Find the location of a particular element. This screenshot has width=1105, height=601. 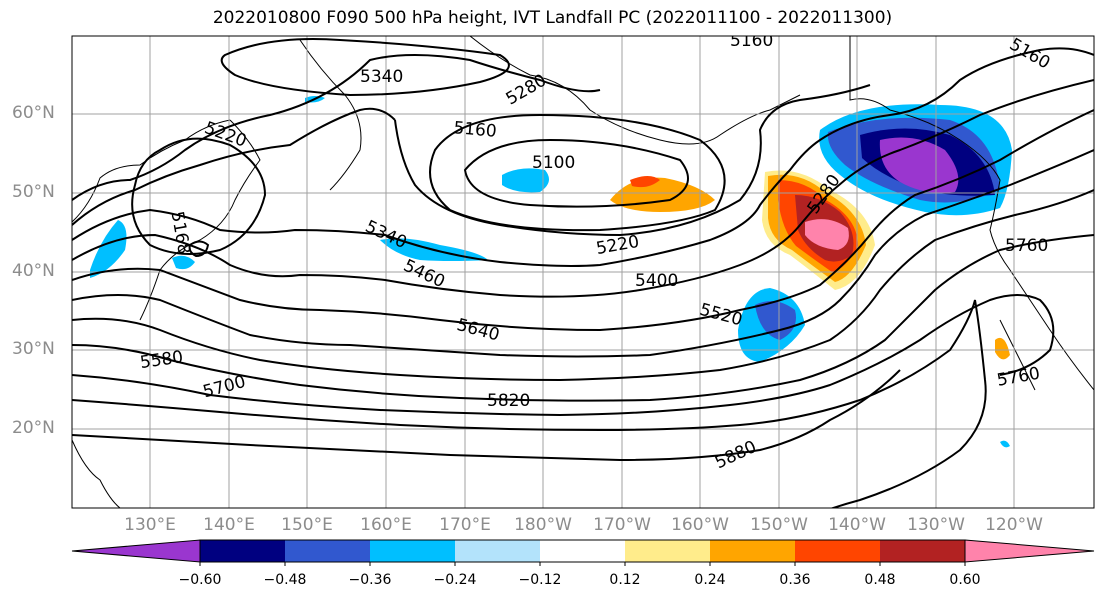

lat-tick-label: 50°N is located at coordinates (33, 192).